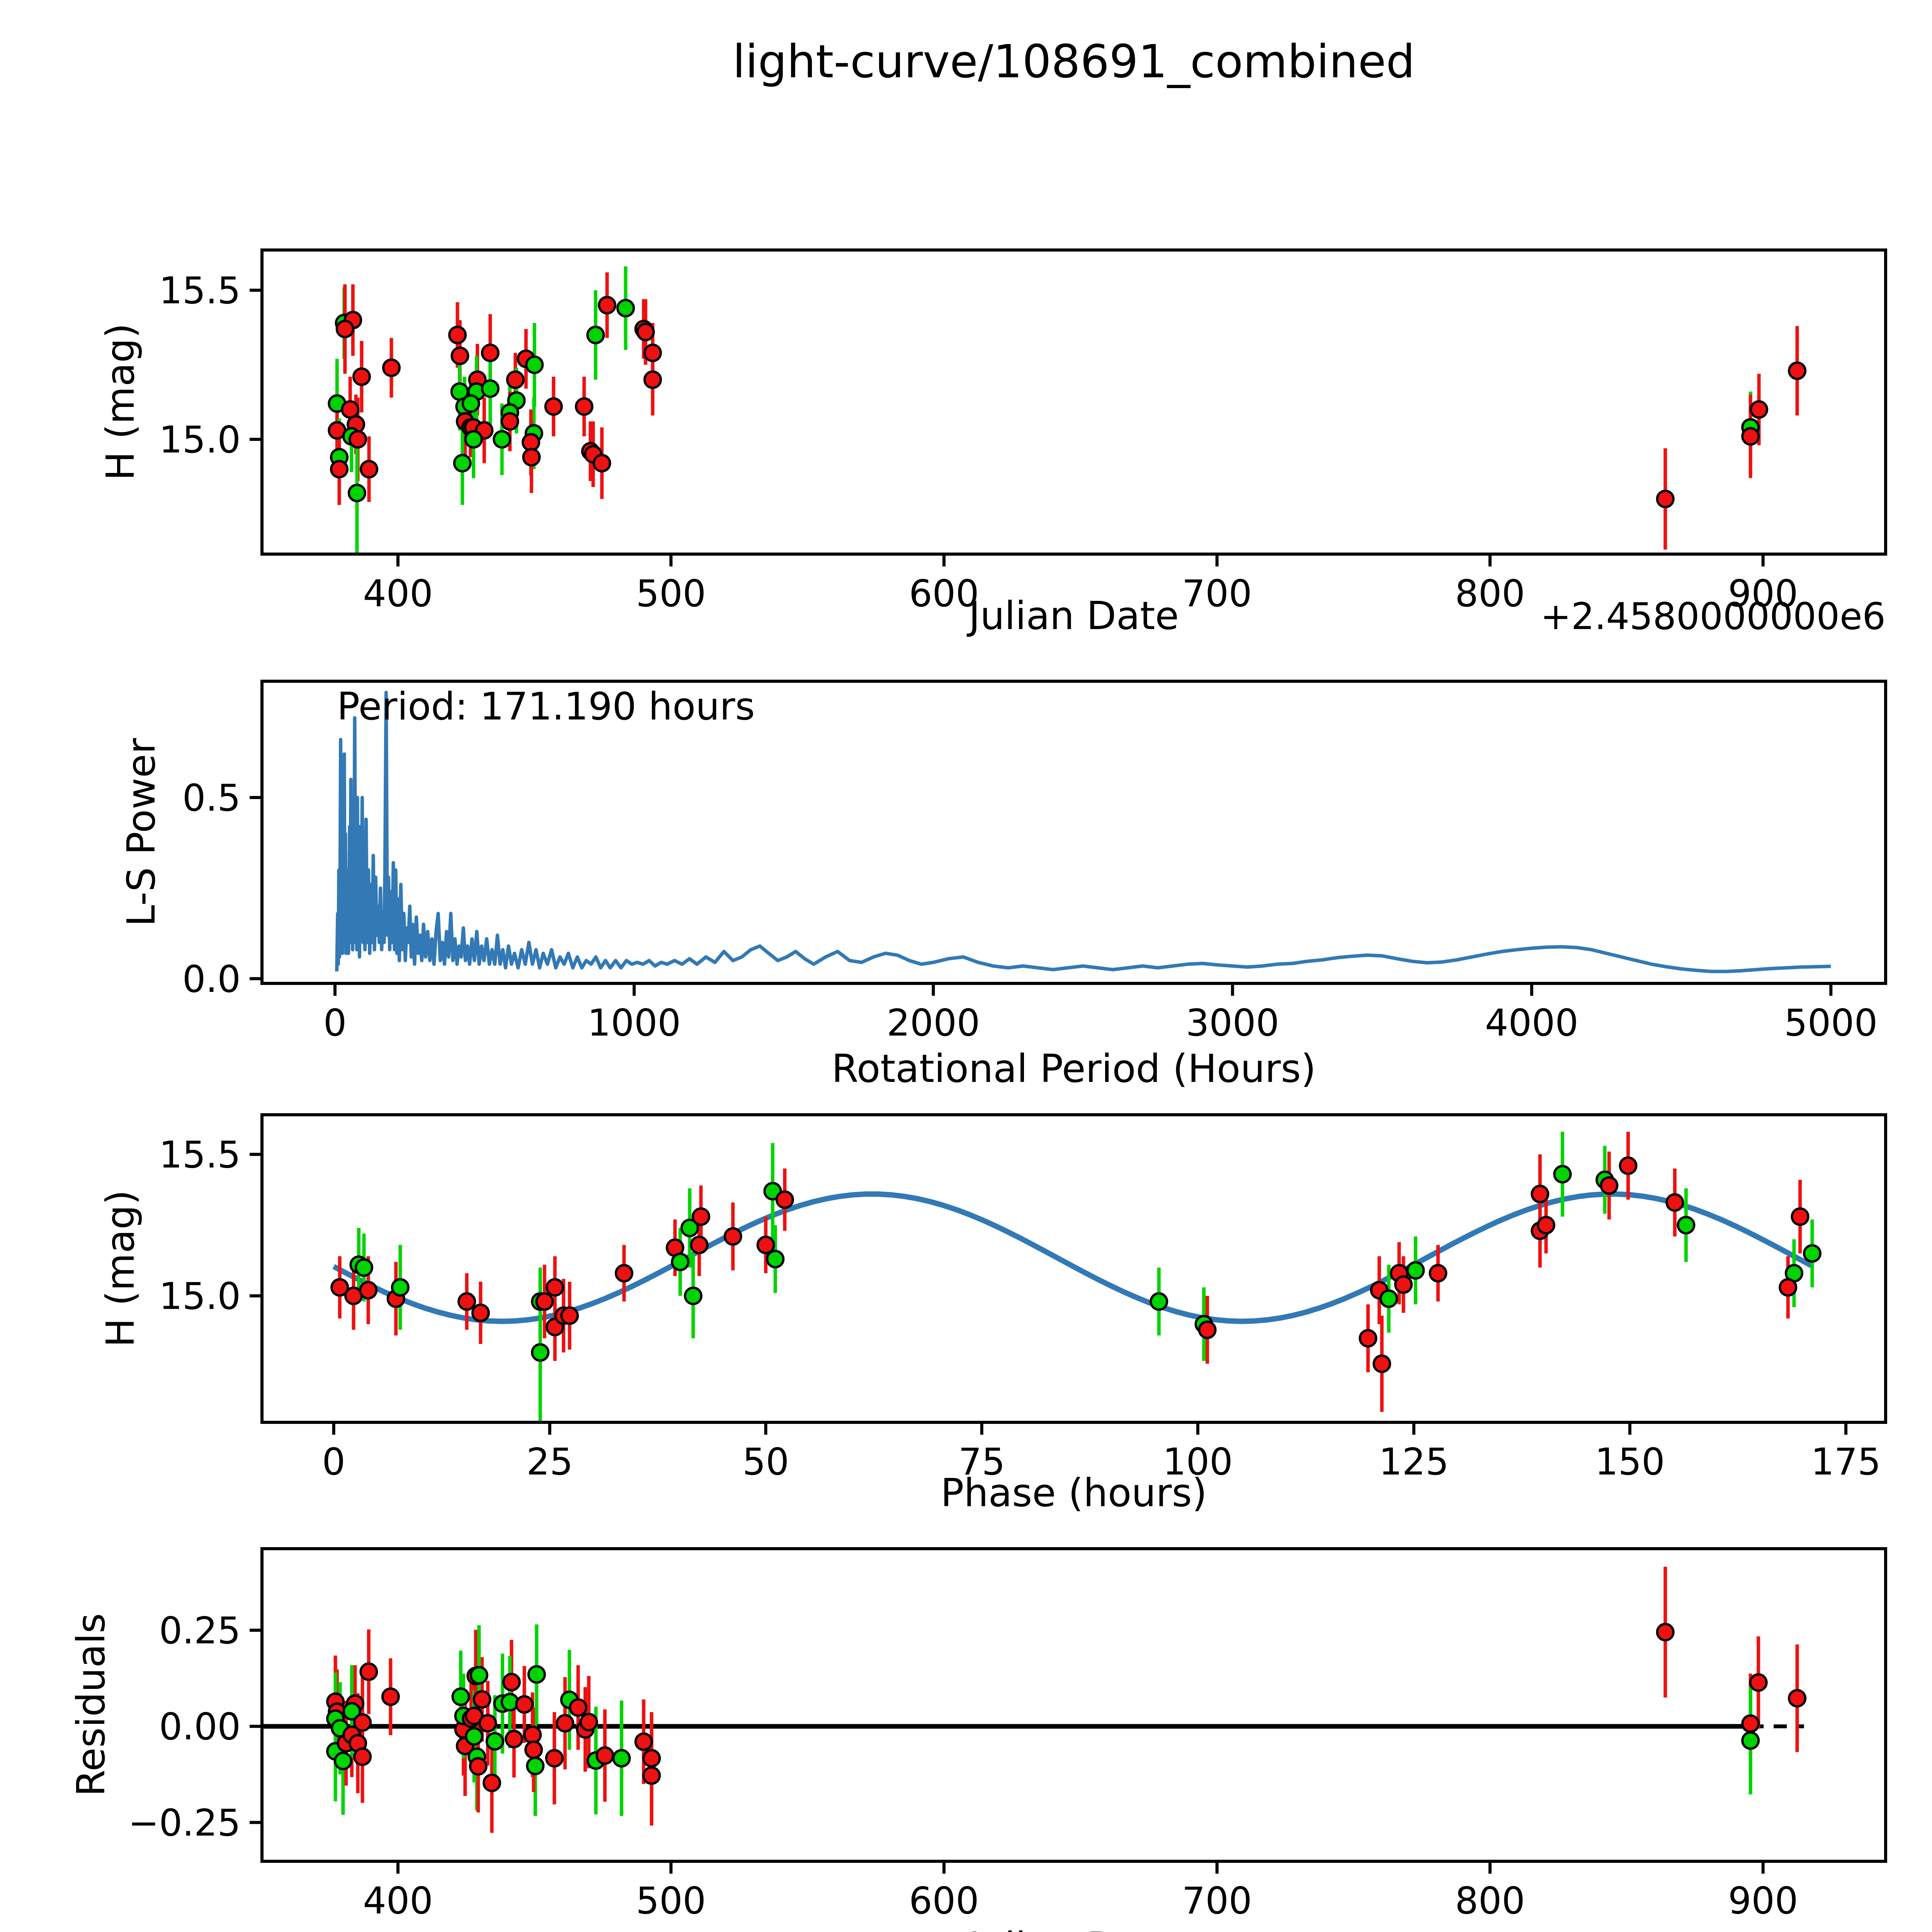 The height and width of the screenshot is (1932, 1932). I want to click on x-tick-label: 800, so click(1490, 1901).